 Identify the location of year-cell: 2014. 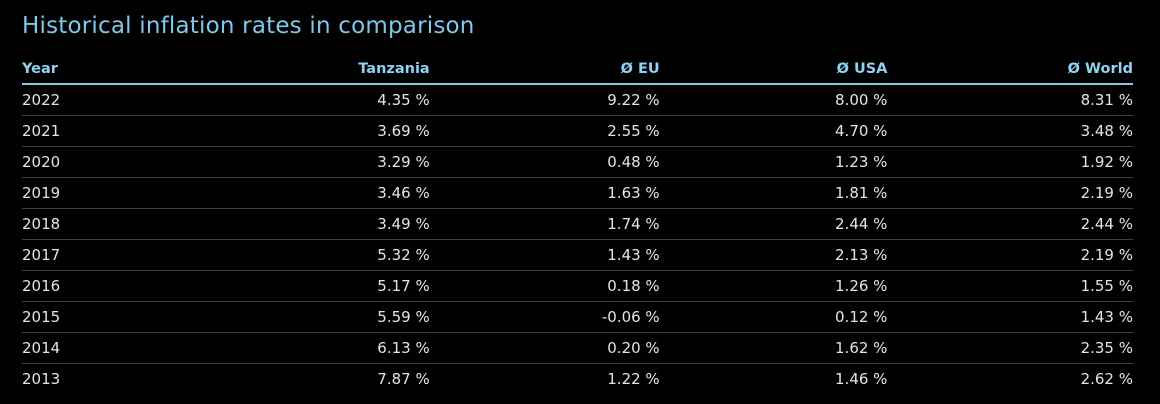
(100, 348).